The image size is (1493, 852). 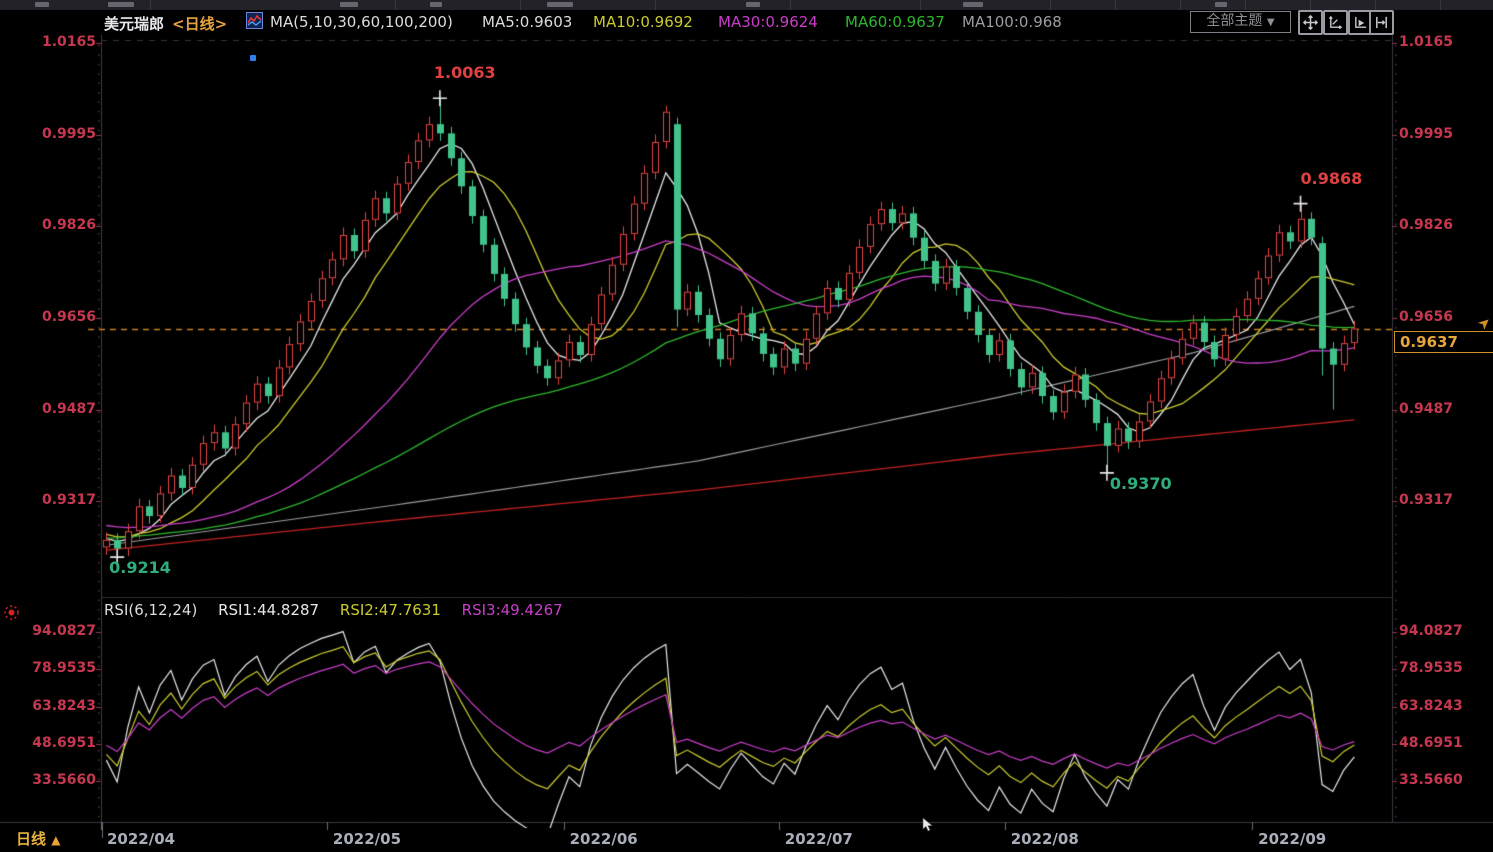 What do you see at coordinates (1012, 22) in the screenshot?
I see `ma100-value: MA100:0.968` at bounding box center [1012, 22].